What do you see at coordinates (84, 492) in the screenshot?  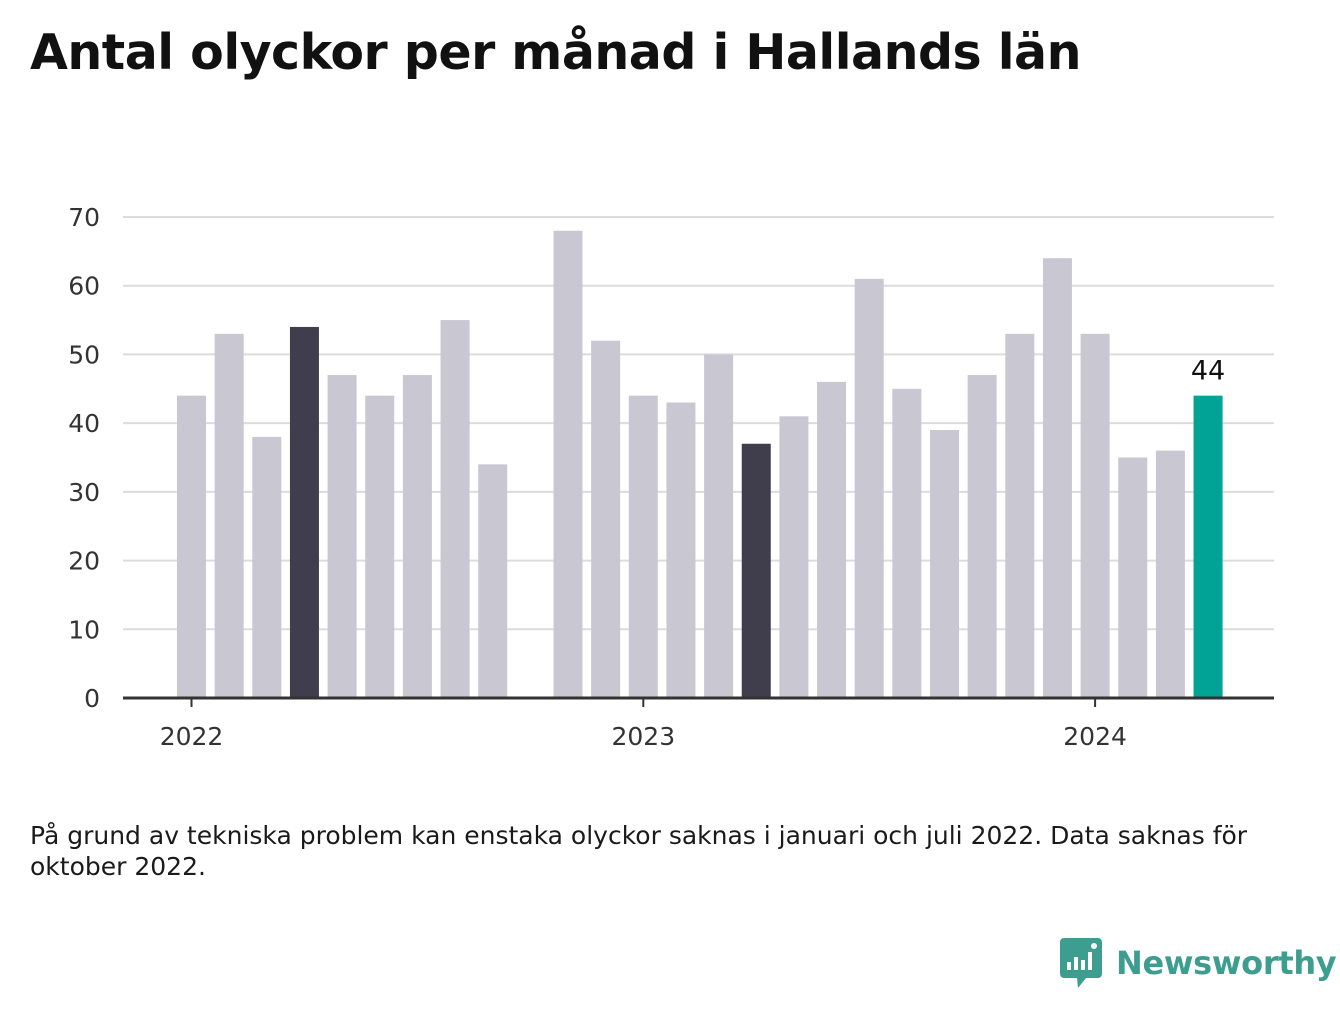 I see `y-tick-label: 30` at bounding box center [84, 492].